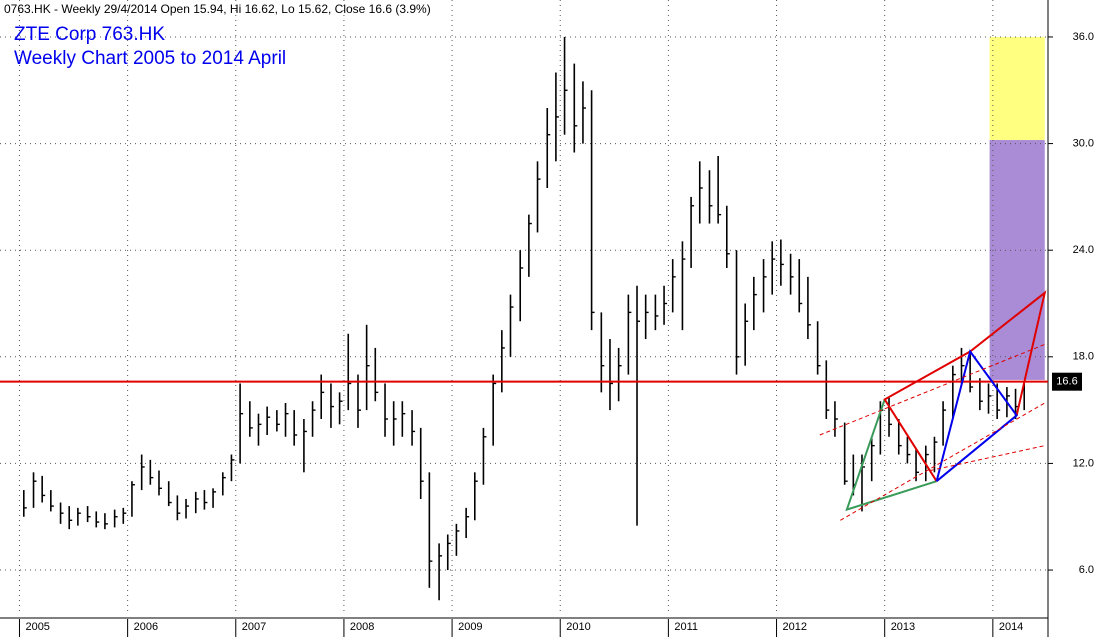 This screenshot has width=1109, height=637. What do you see at coordinates (1083, 463) in the screenshot?
I see `y-tick-label: 12.0` at bounding box center [1083, 463].